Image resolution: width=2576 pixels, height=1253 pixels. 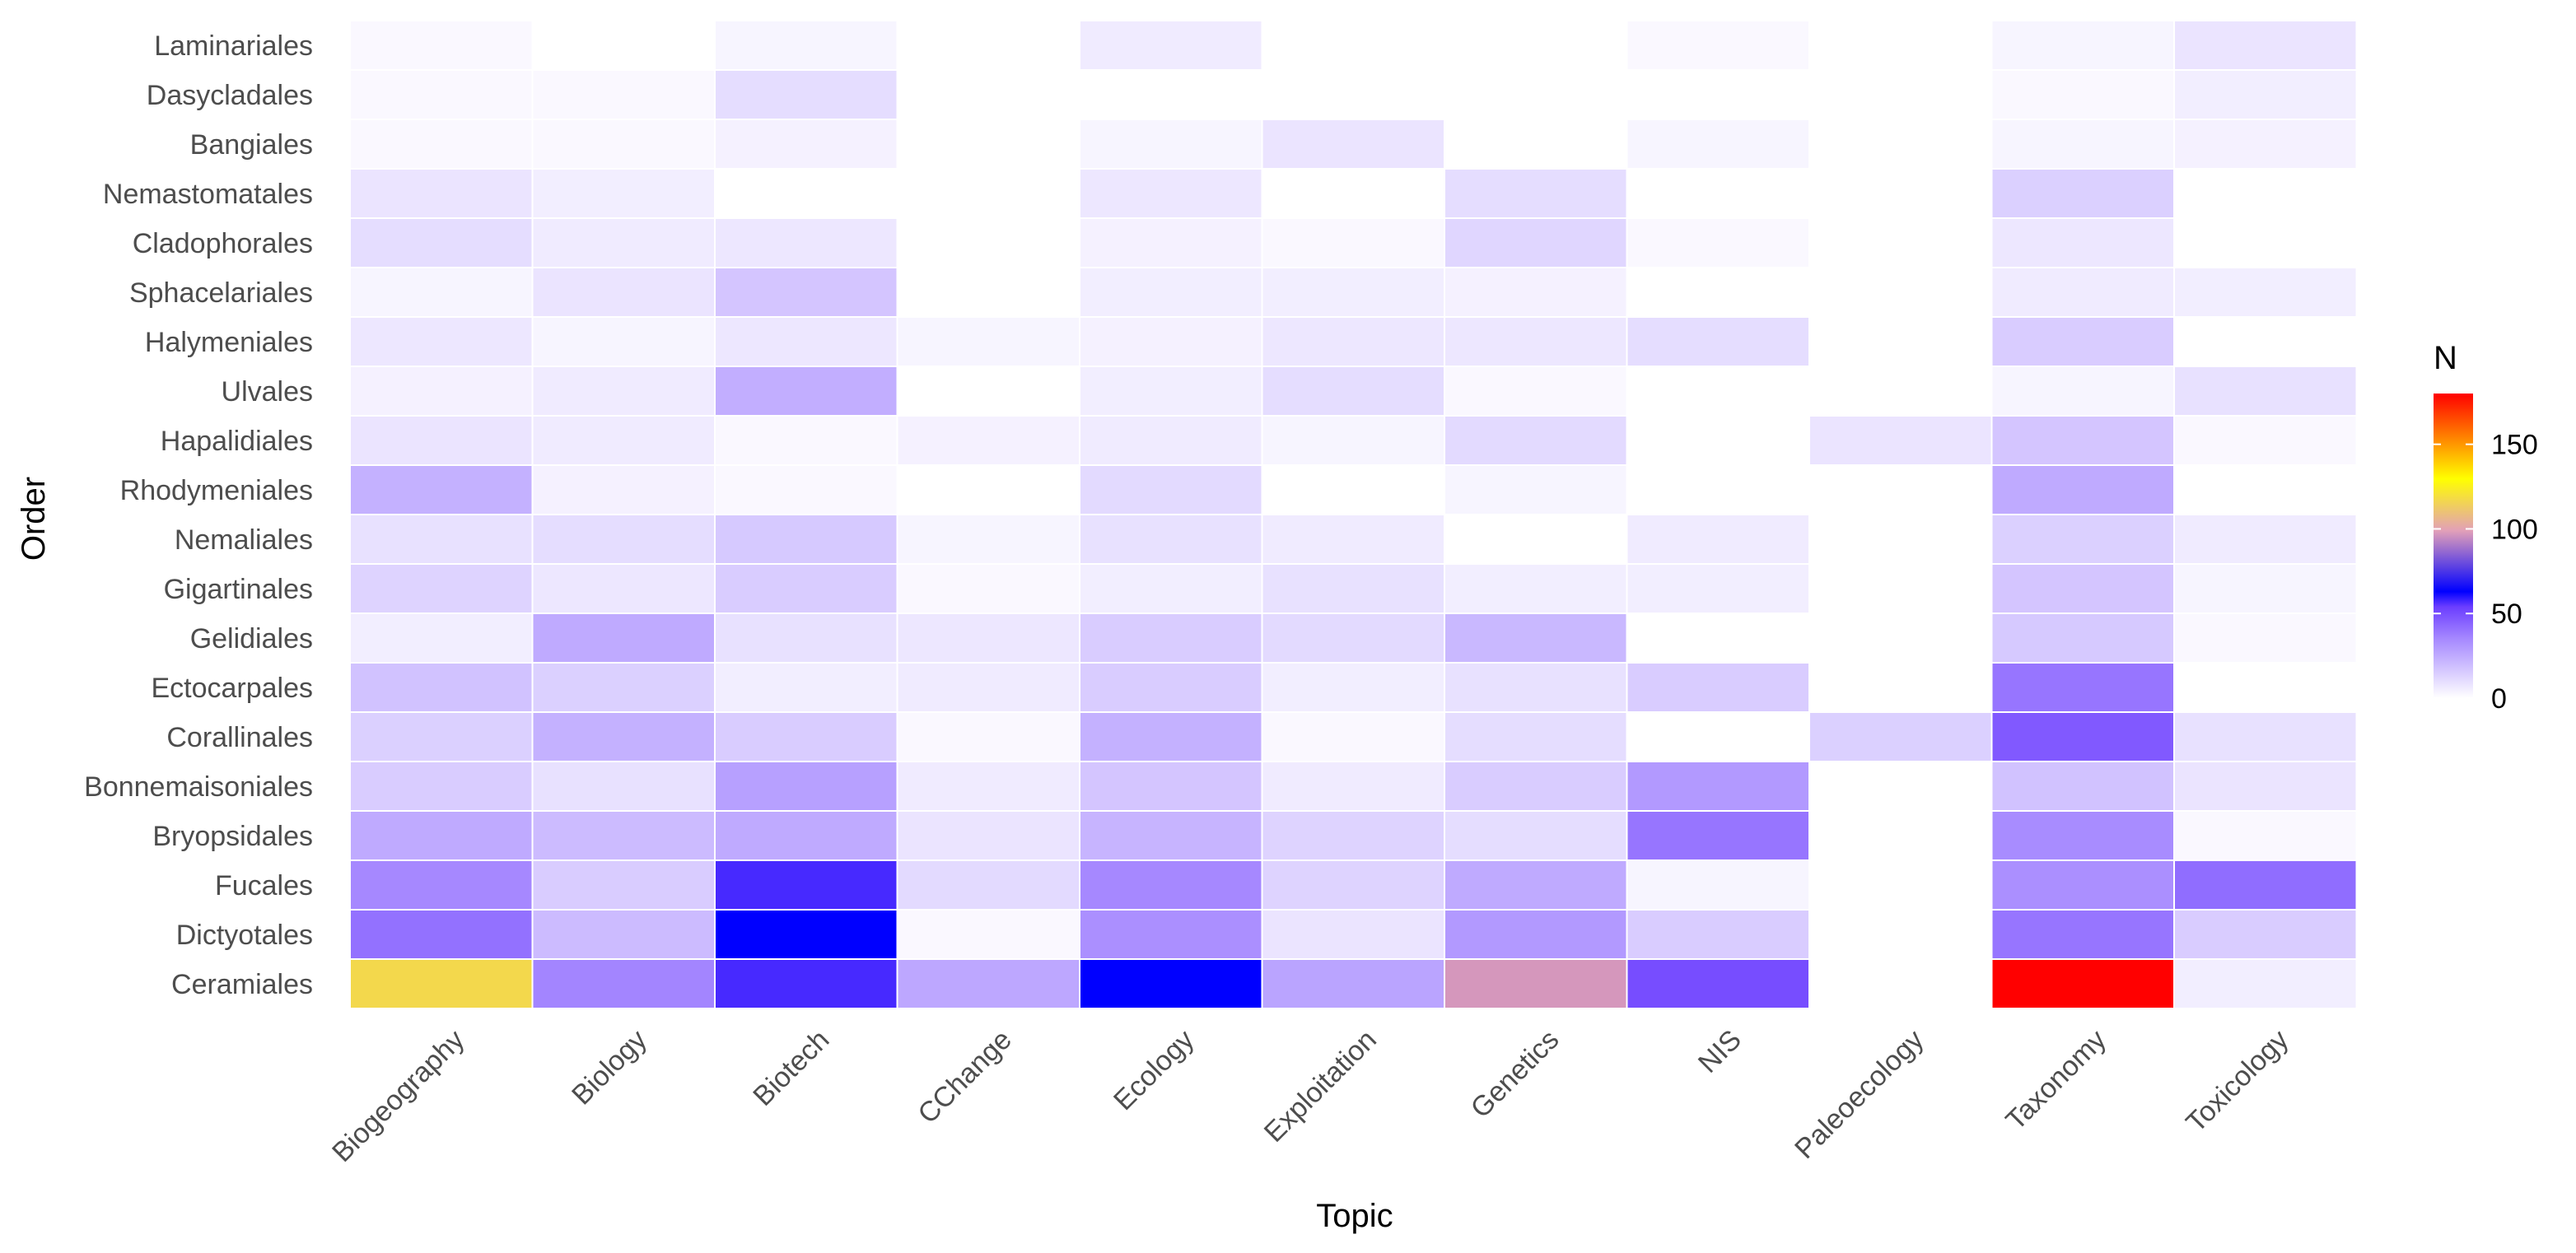 What do you see at coordinates (2514, 529) in the screenshot?
I see `legend-tick-label: 100` at bounding box center [2514, 529].